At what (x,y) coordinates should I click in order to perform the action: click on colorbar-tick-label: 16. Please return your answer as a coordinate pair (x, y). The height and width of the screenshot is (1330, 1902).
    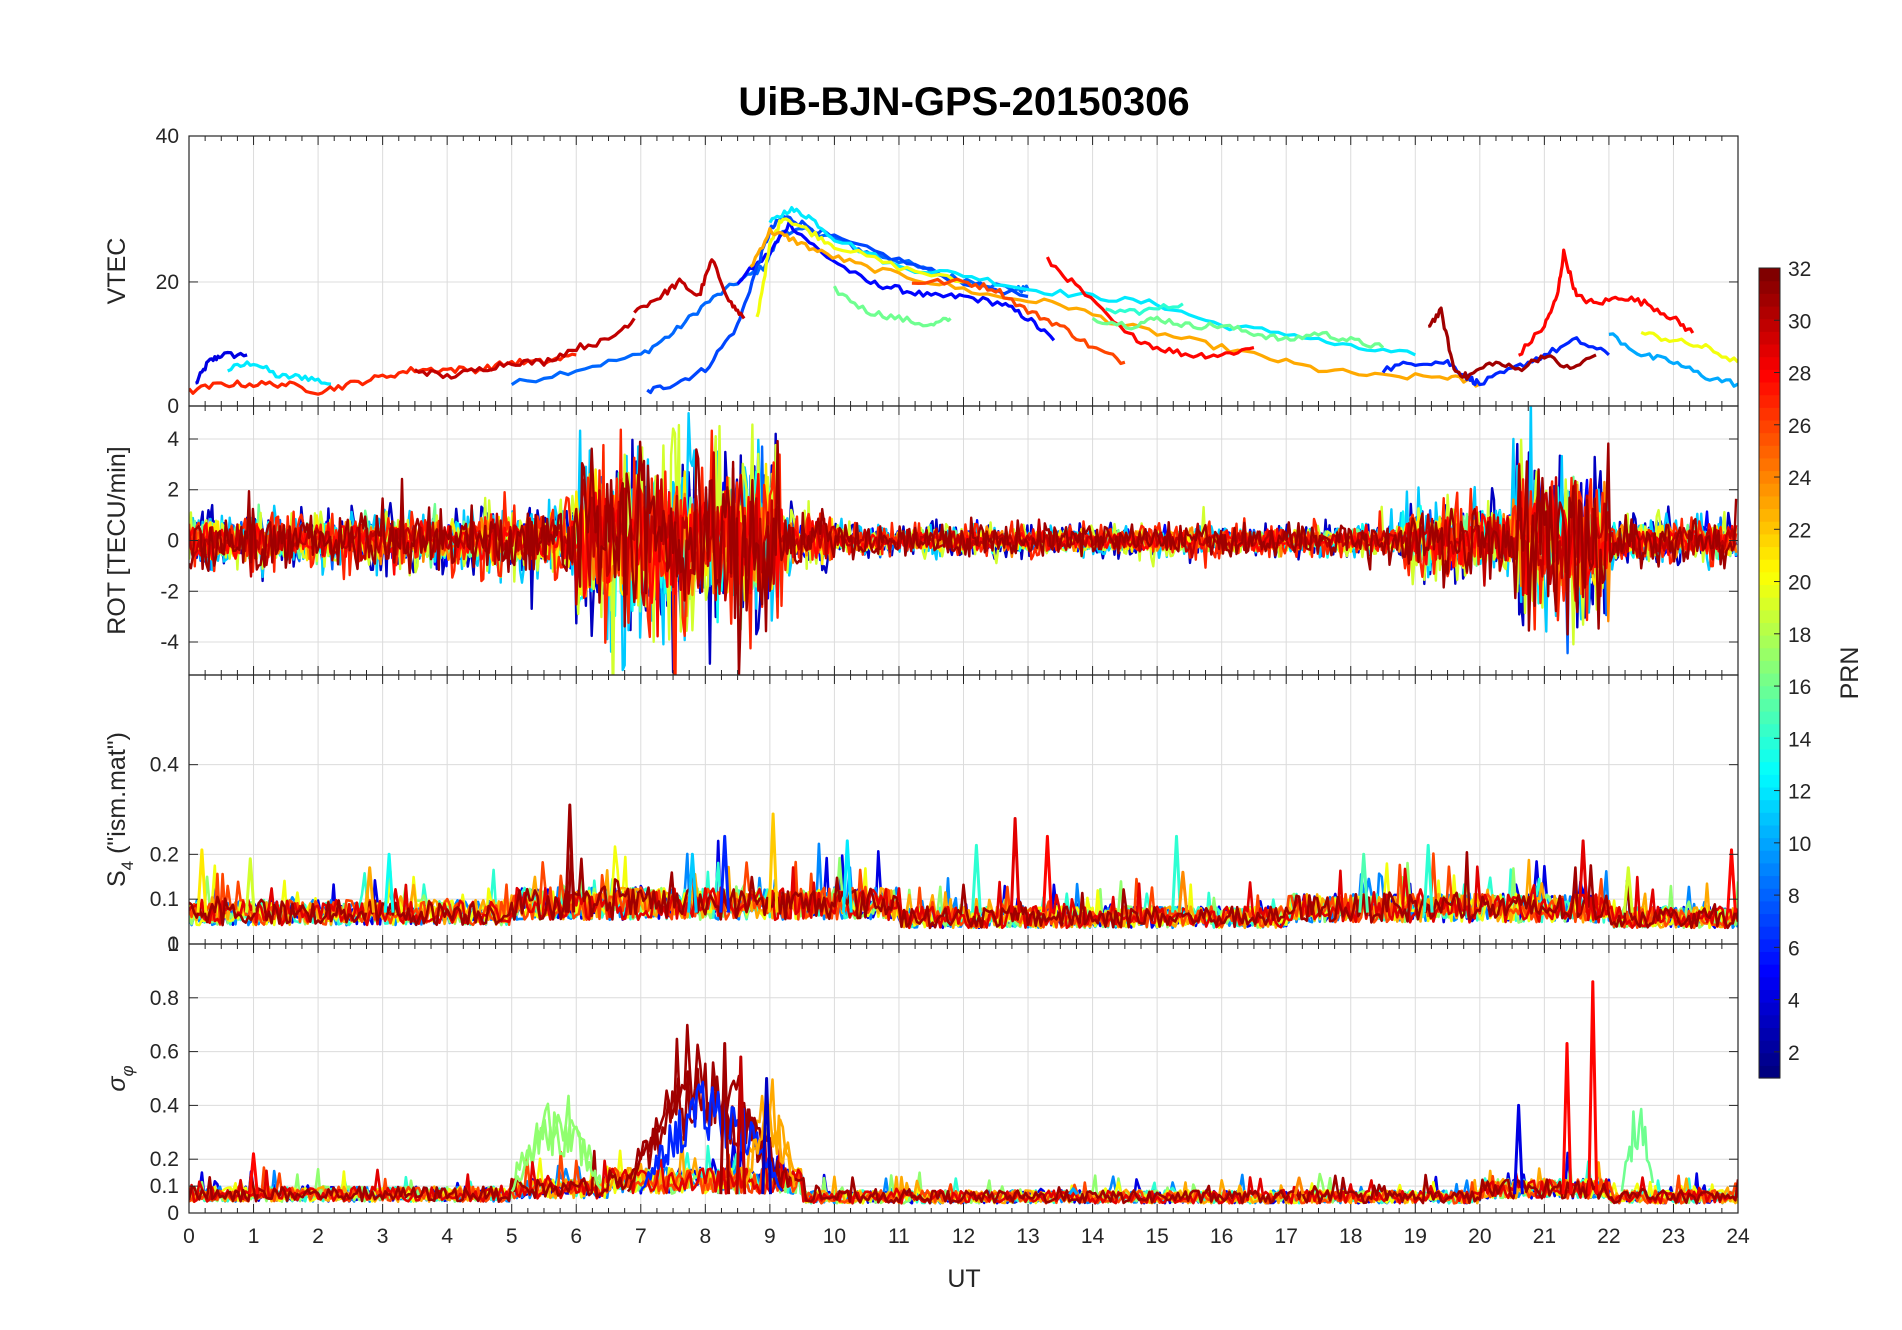
    Looking at the image, I should click on (1799, 687).